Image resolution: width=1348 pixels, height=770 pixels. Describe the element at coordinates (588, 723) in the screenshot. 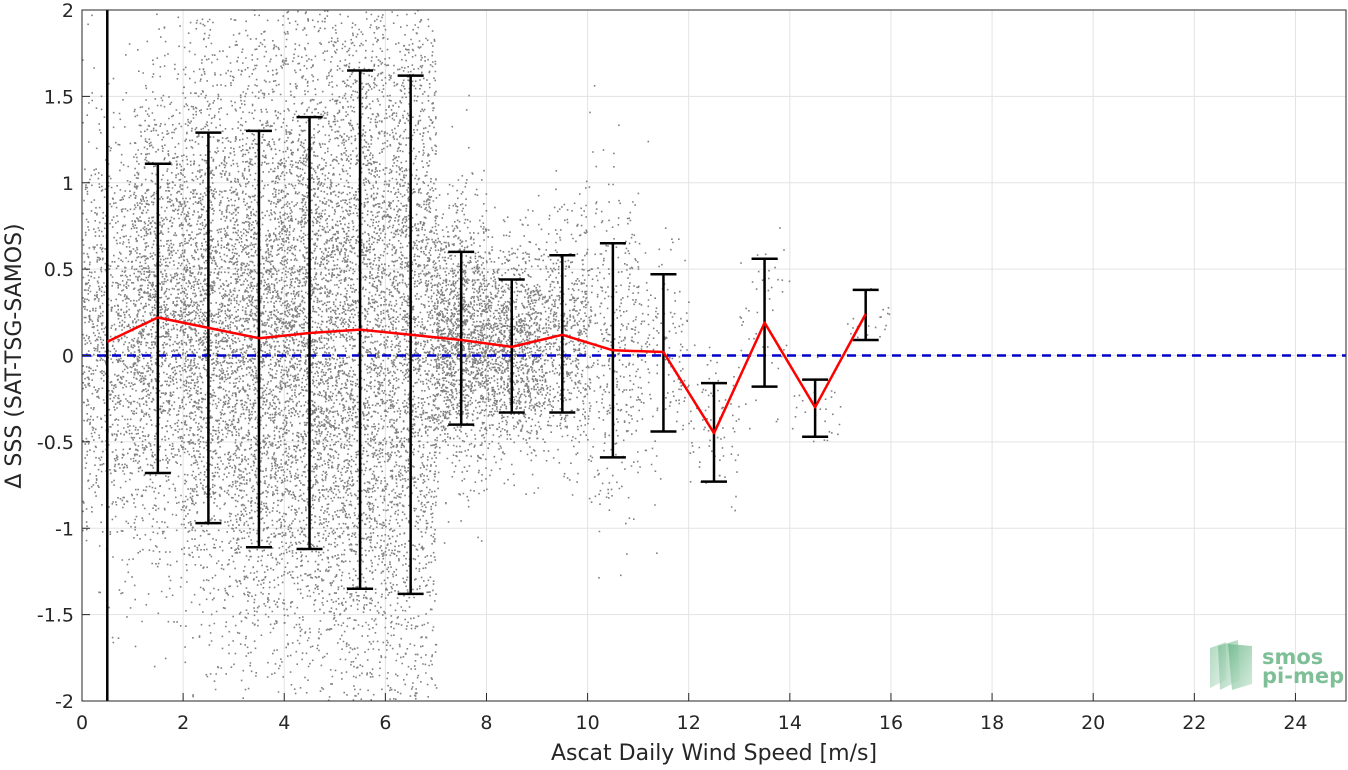

I see `x-tick-label: 10` at that location.